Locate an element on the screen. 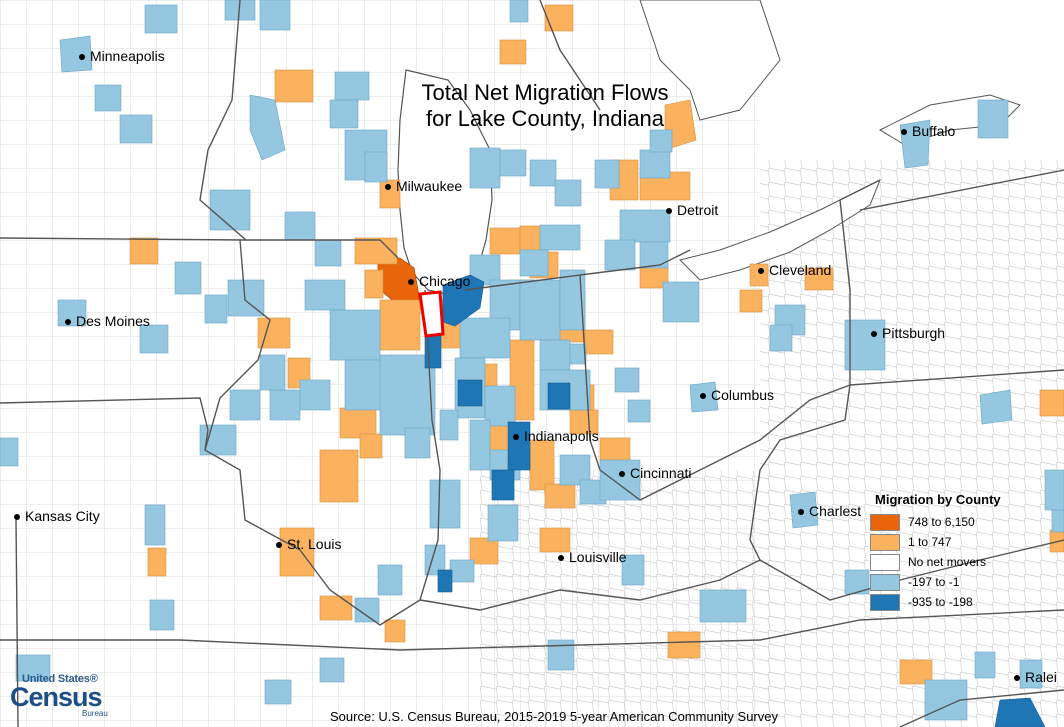  city-label-columbus: Columbus is located at coordinates (737, 395).